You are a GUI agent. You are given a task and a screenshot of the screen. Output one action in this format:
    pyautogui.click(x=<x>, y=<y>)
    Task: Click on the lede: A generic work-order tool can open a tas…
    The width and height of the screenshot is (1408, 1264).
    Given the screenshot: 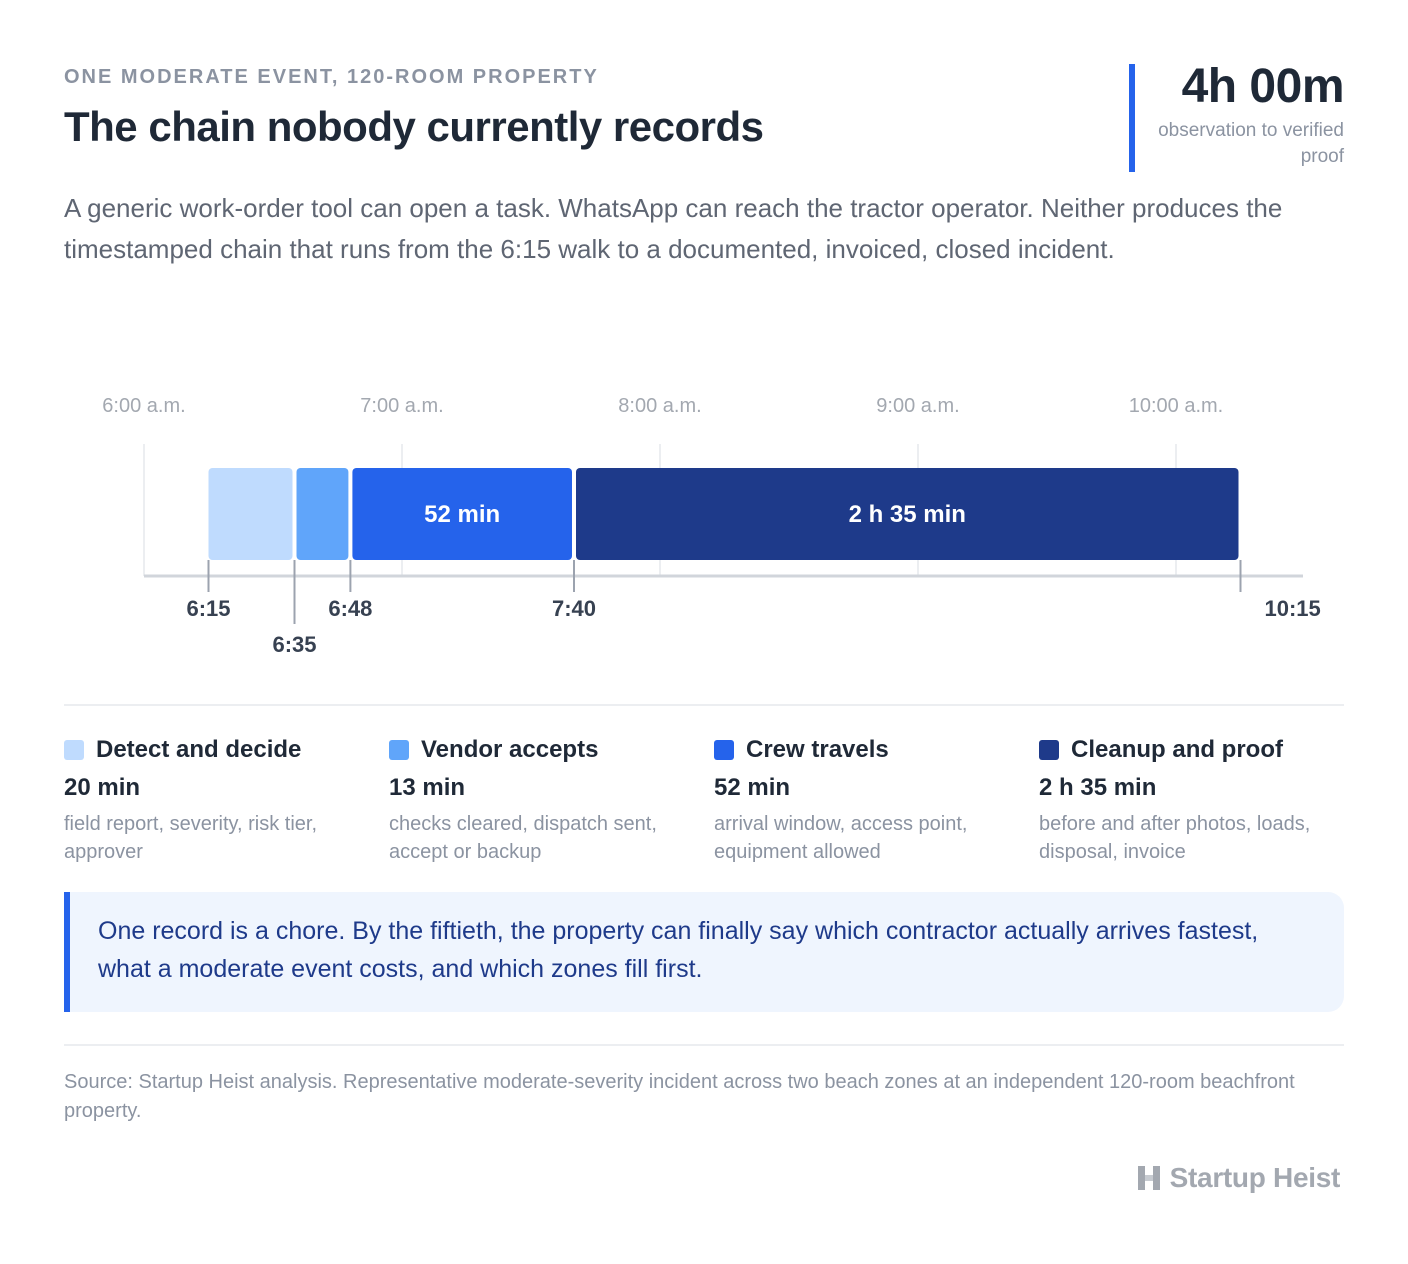 What is the action you would take?
    pyautogui.click(x=673, y=228)
    